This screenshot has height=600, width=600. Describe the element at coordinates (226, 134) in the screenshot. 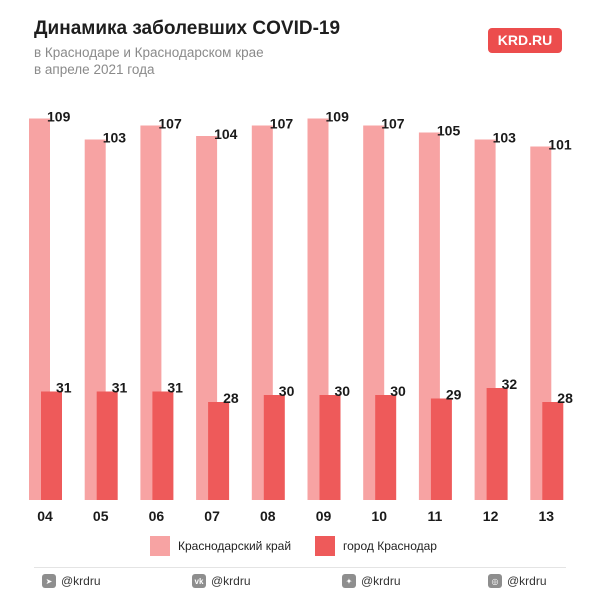

I see `data-label-krai: 104` at that location.